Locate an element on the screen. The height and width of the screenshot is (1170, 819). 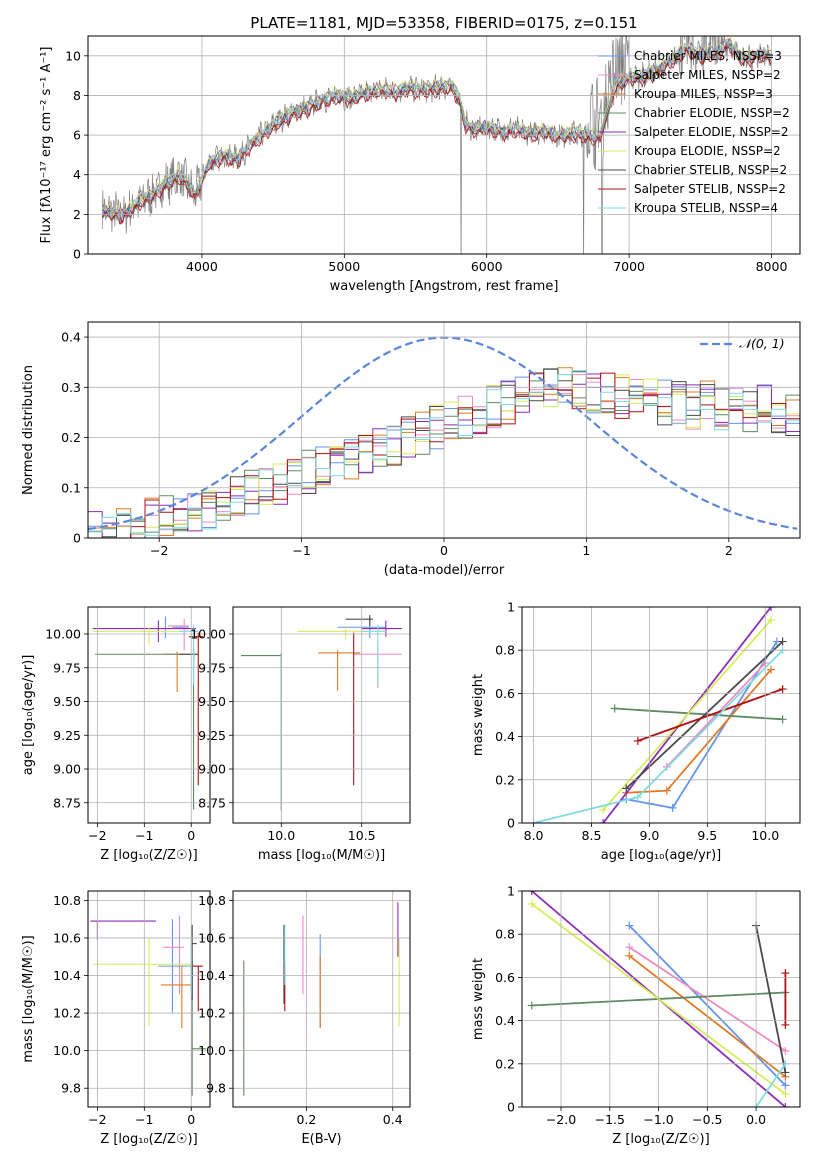
legend-entry: Kroupa ELODIE, NSSP=2 is located at coordinates (707, 151).